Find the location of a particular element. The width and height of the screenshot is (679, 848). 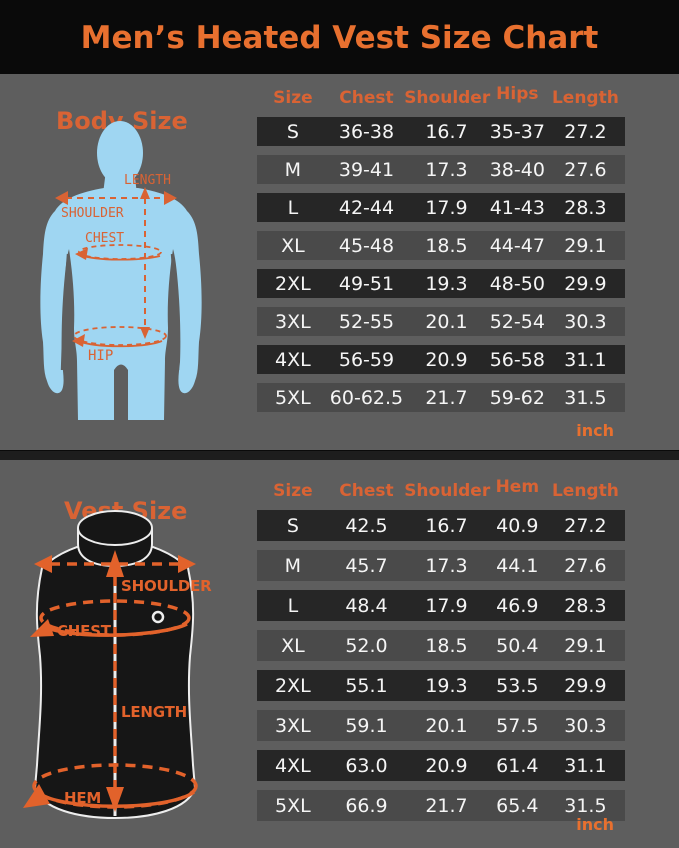

column-header: Size is located at coordinates (293, 491).